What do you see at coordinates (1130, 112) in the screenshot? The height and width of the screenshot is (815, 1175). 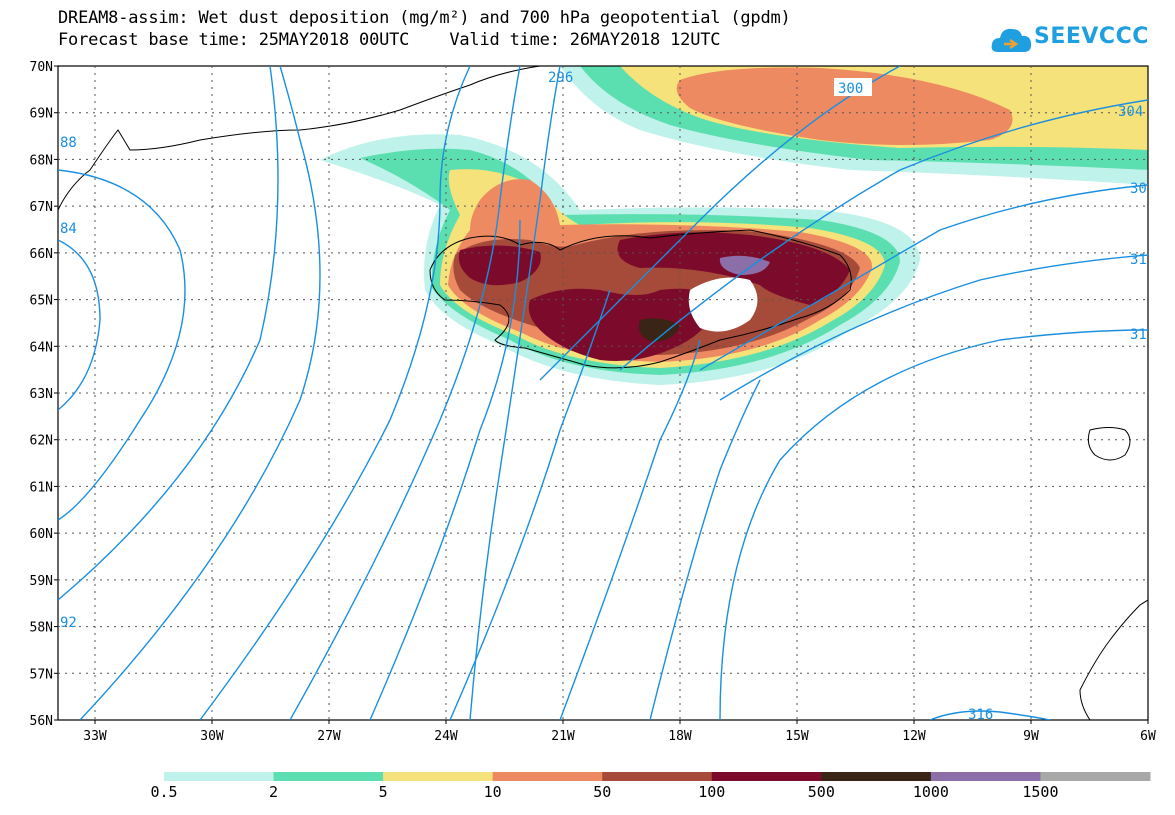 I see `contour-label-304: 304` at bounding box center [1130, 112].